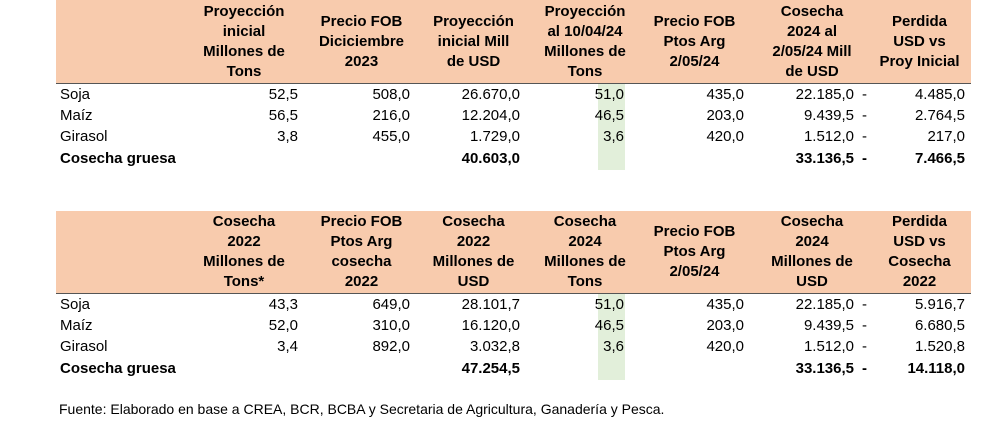  I want to click on cell-value: 455,0, so click(391, 136).